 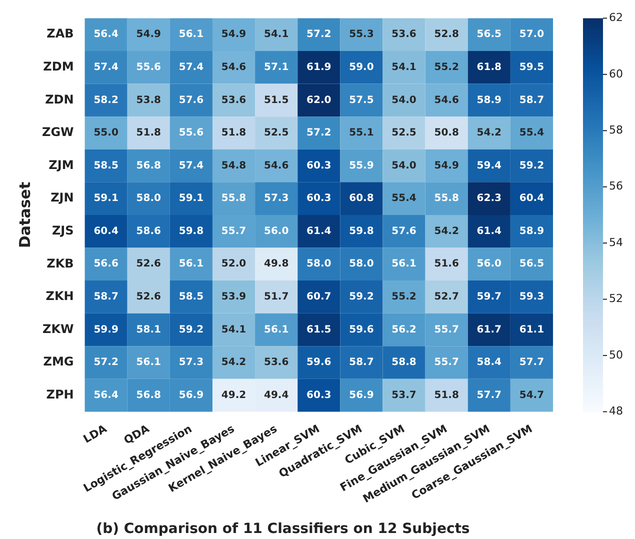 What do you see at coordinates (404, 67) in the screenshot?
I see `data-label: 54.1` at bounding box center [404, 67].